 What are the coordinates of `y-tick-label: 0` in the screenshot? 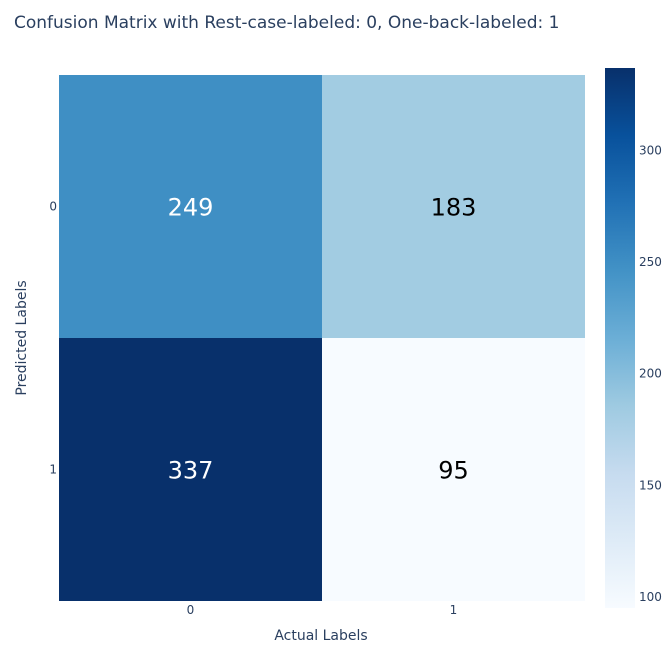 It's located at (53, 207).